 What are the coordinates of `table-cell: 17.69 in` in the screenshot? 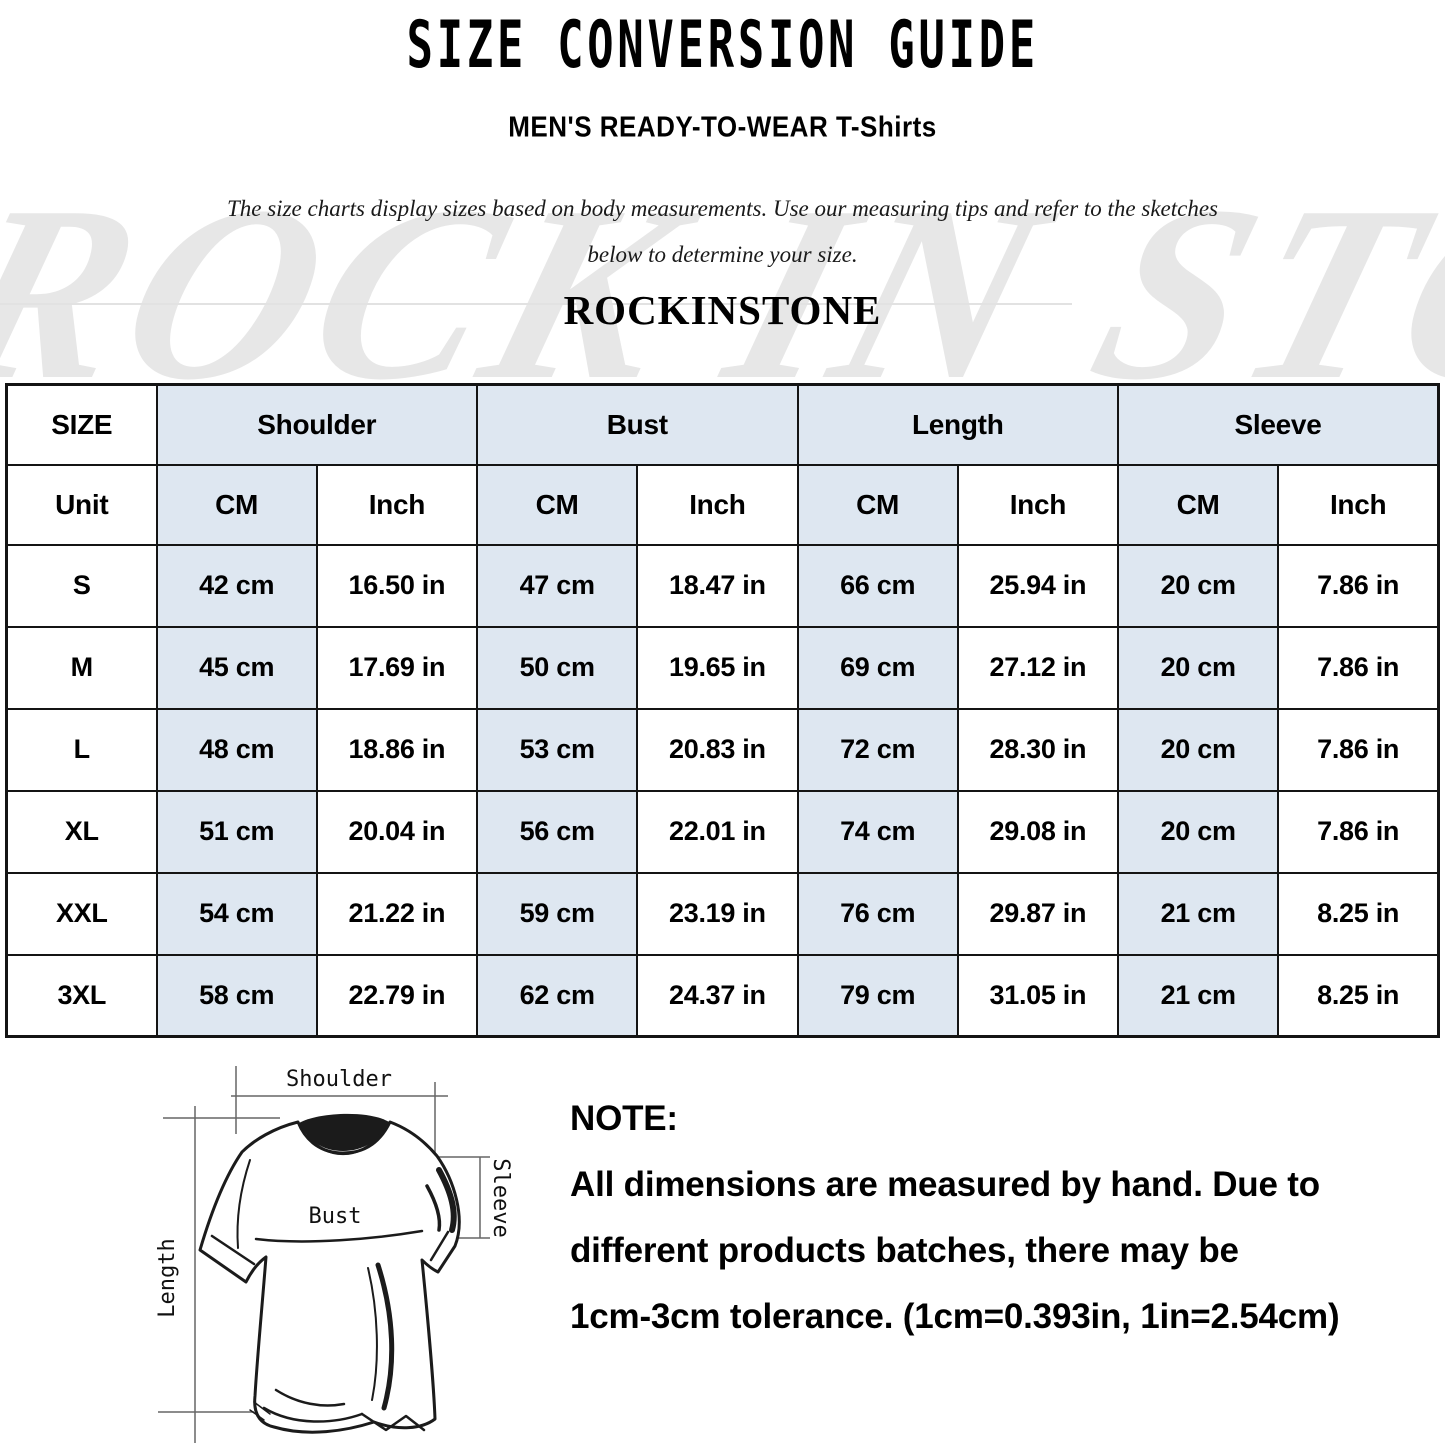 It's located at (397, 667).